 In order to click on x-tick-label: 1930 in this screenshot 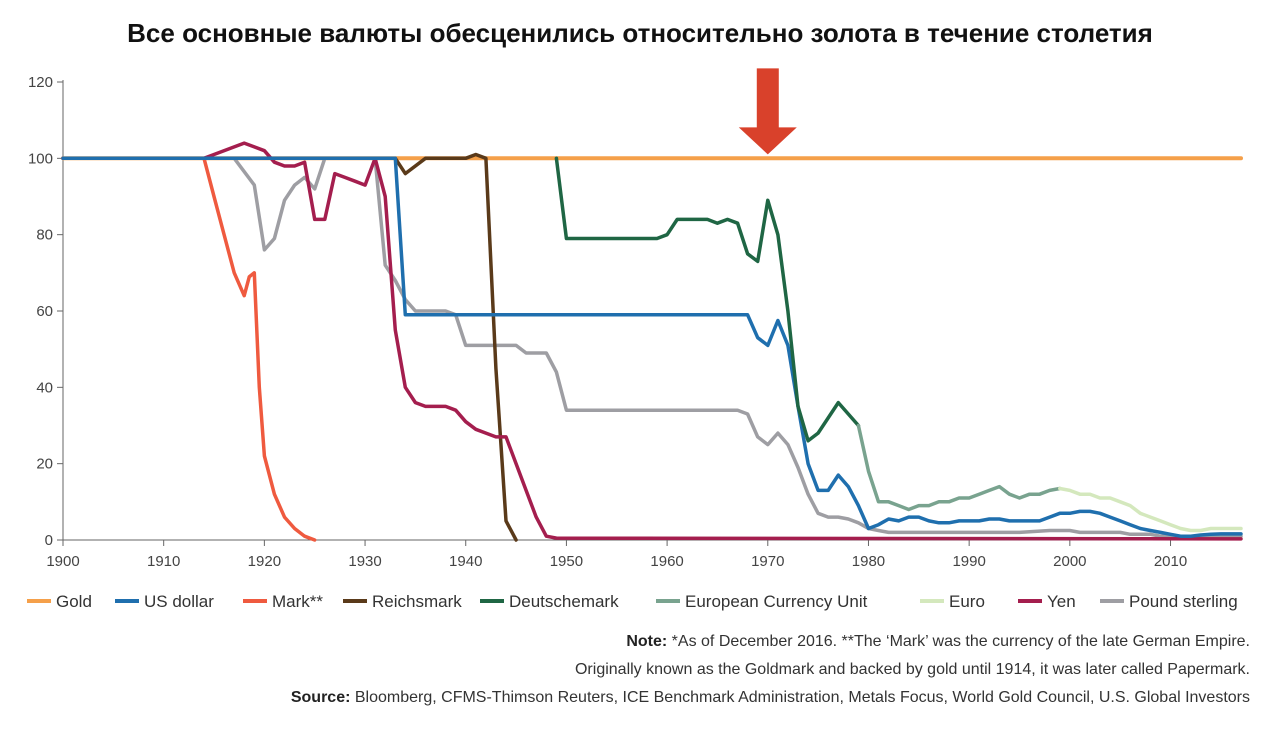, I will do `click(364, 561)`.